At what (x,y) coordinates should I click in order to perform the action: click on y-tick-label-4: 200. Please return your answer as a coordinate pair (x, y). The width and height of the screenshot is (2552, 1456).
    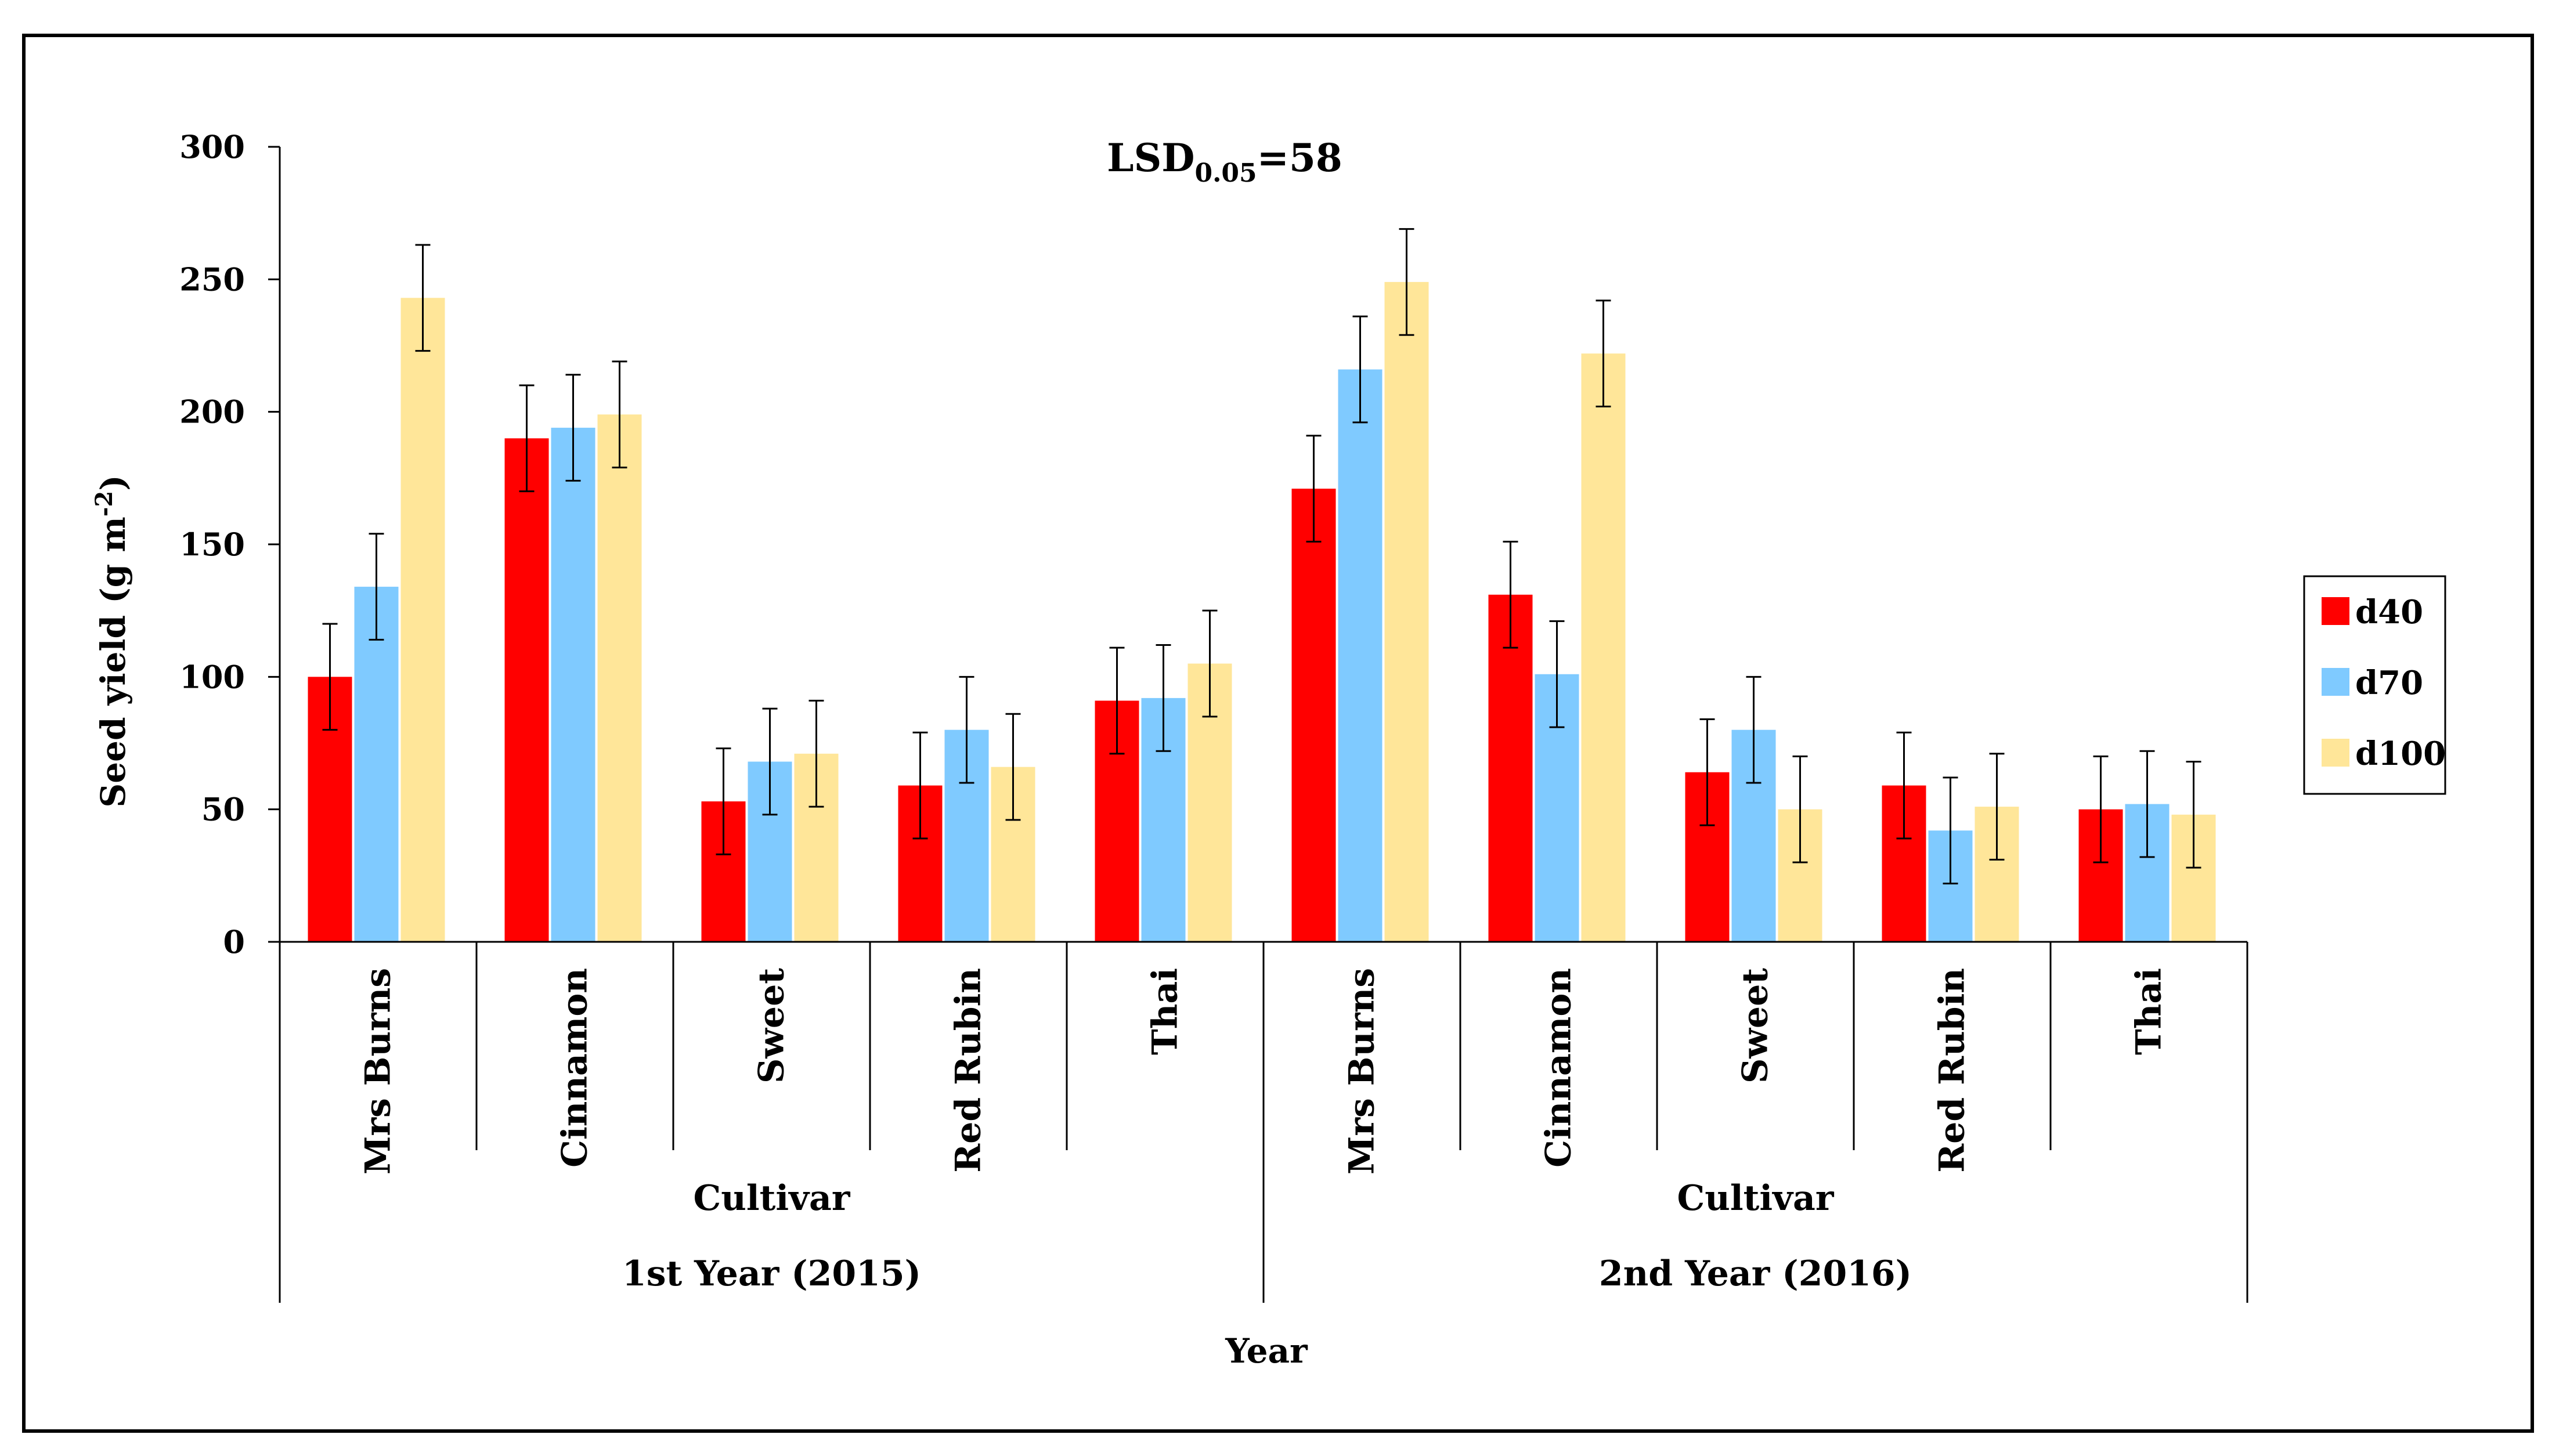
    Looking at the image, I should click on (212, 412).